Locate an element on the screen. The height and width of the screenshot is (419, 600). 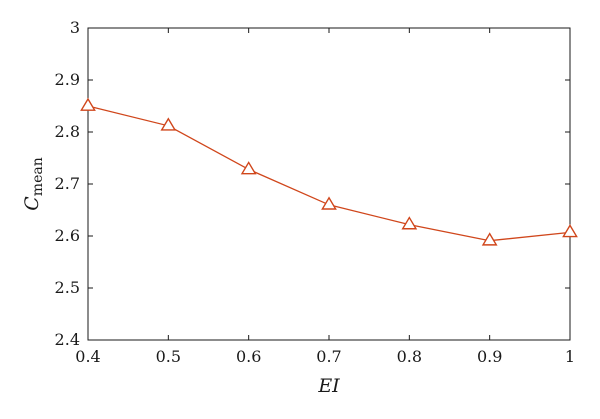
x-tick-label: 0.9 is located at coordinates (489, 356).